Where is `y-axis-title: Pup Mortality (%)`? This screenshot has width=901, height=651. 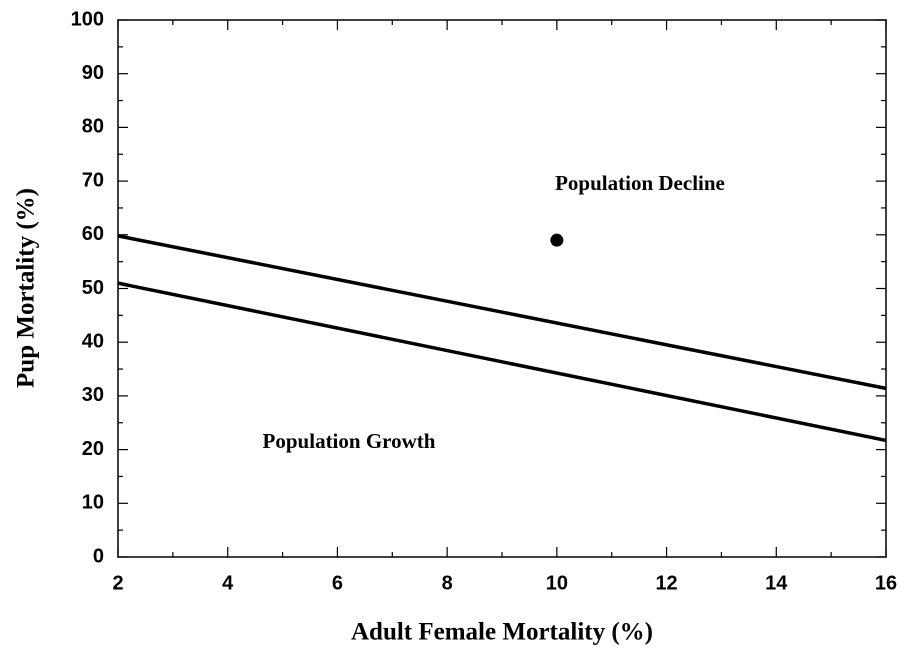 y-axis-title: Pup Mortality (%) is located at coordinates (26, 288).